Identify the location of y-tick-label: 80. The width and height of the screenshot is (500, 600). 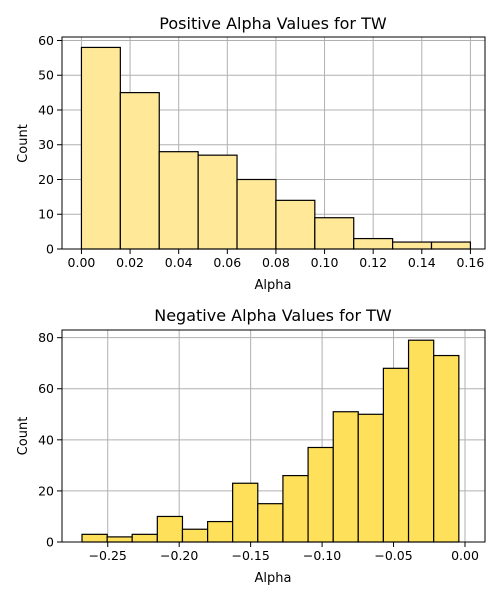
(46, 337).